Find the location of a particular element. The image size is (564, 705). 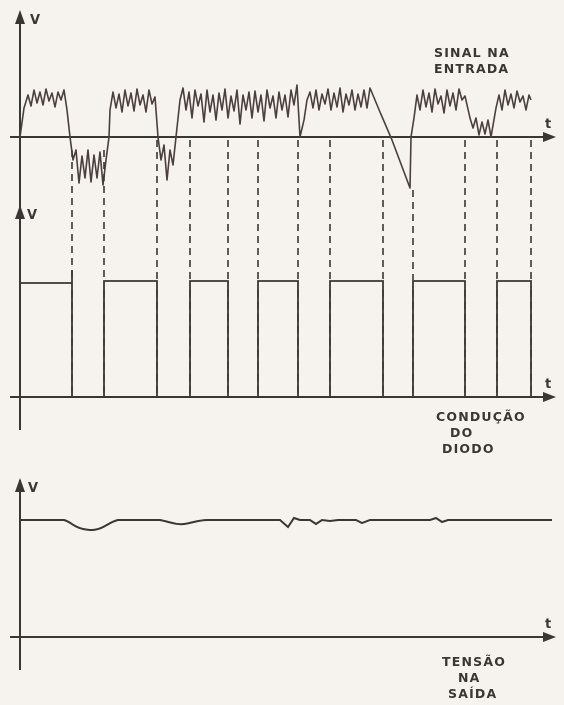

panel1-x-axis-label: t is located at coordinates (548, 124).